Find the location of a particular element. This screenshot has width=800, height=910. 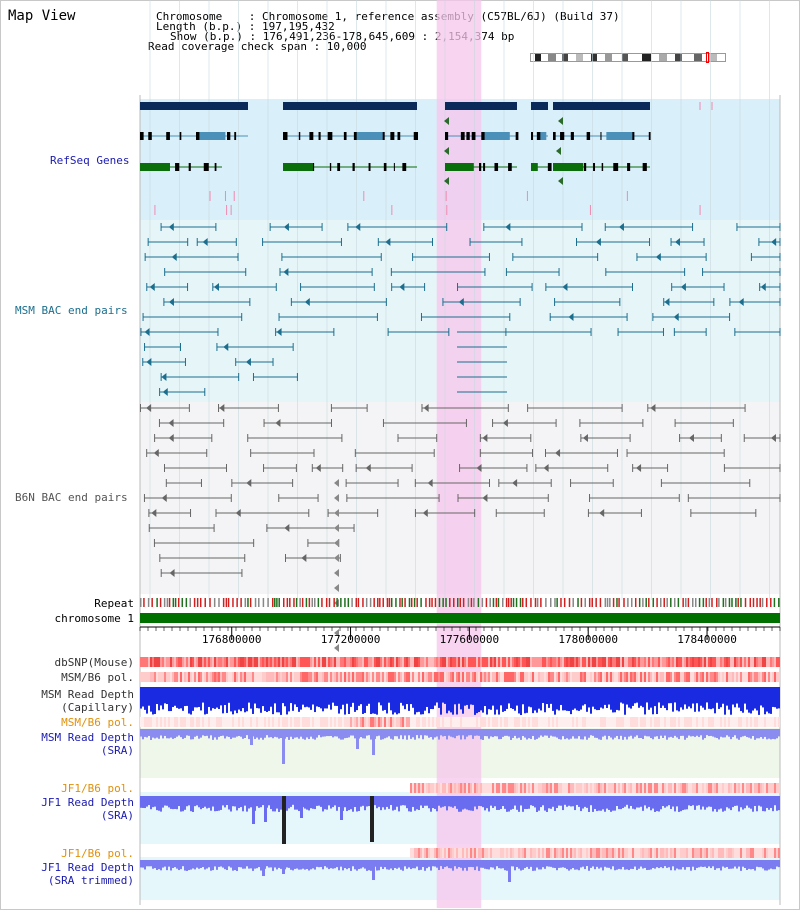

ideogram-position-marker is located at coordinates (707, 57).